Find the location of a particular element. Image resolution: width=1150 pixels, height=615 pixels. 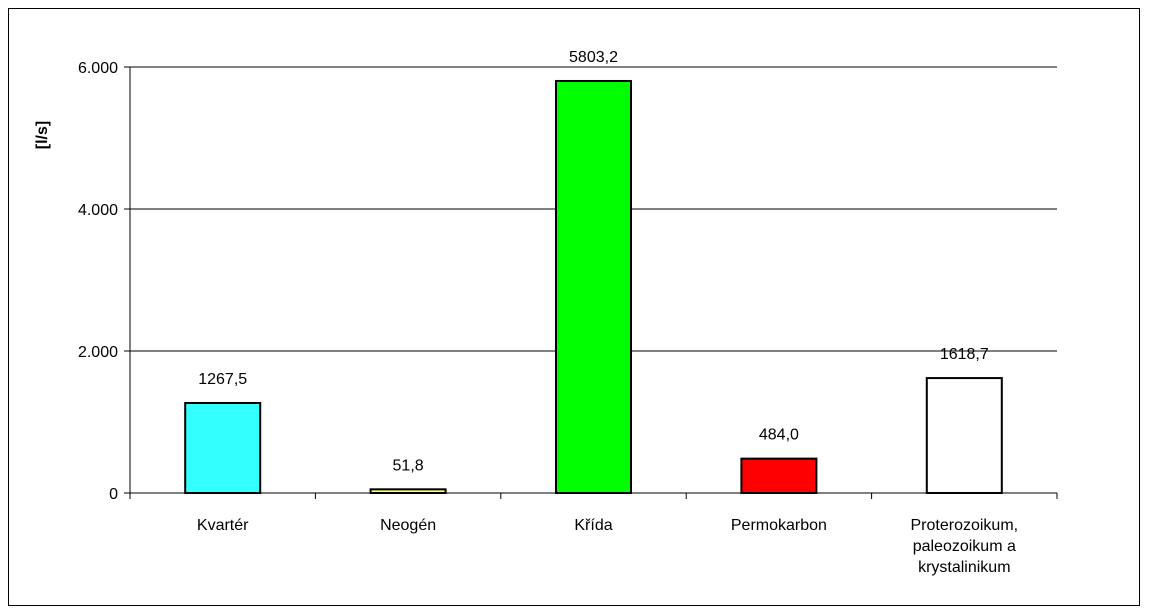

data-label-3: 484,0 is located at coordinates (779, 435).